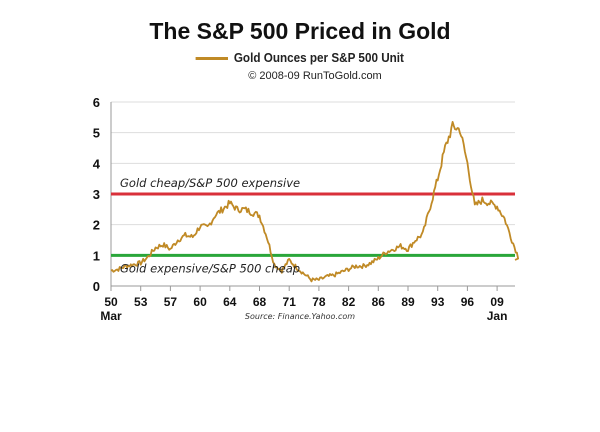 Image resolution: width=600 pixels, height=432 pixels. What do you see at coordinates (96, 133) in the screenshot?
I see `y-tick-label: 5` at bounding box center [96, 133].